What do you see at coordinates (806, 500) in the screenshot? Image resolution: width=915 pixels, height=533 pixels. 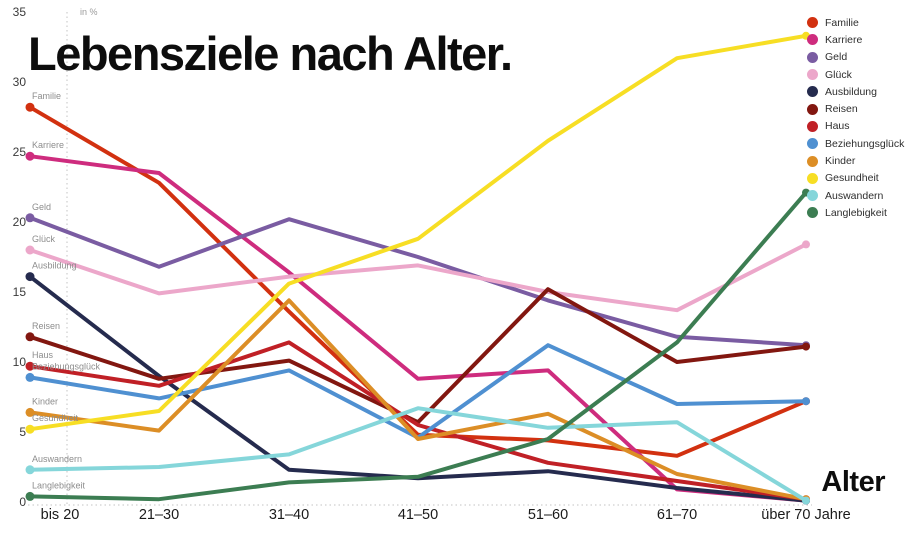 I see `series-end-dot-auswandern` at bounding box center [806, 500].